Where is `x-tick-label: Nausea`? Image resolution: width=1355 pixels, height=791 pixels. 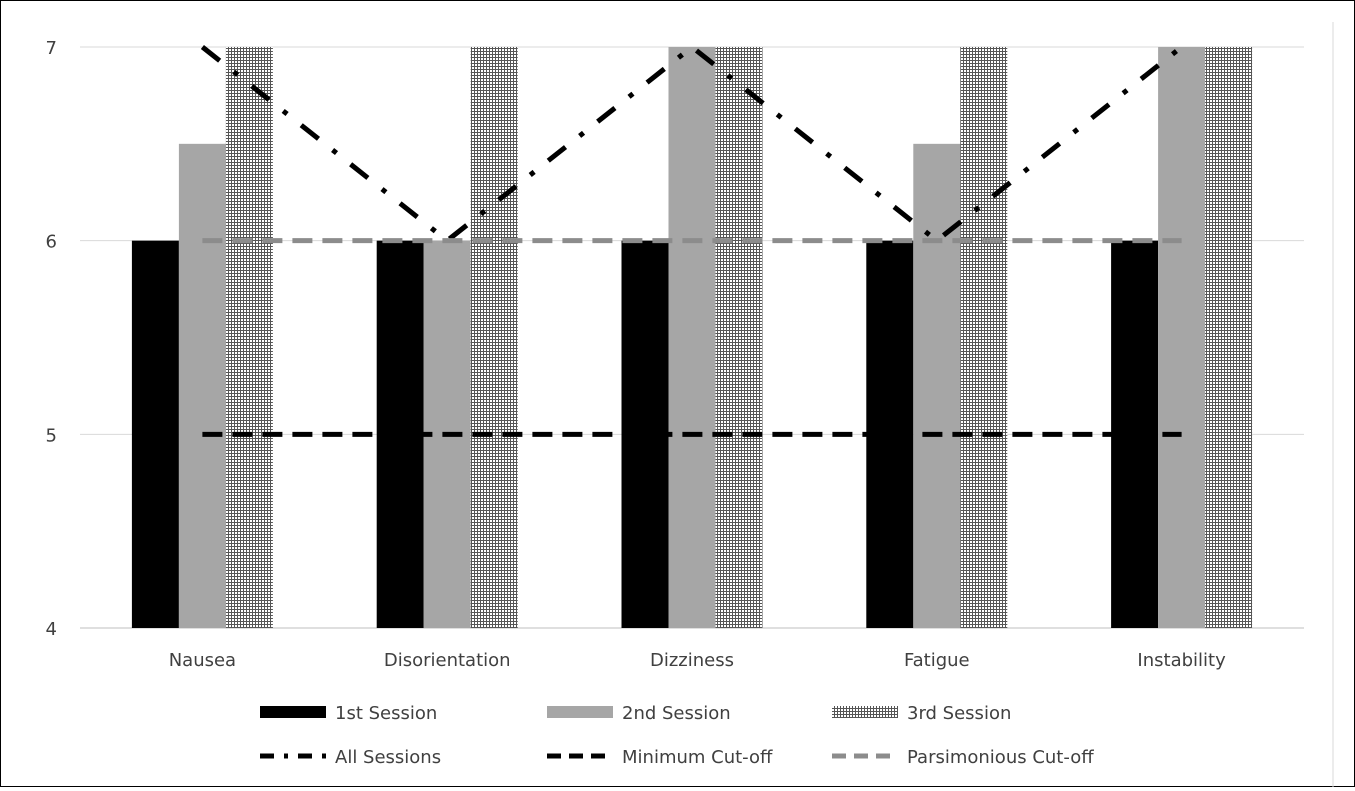 x-tick-label: Nausea is located at coordinates (202, 660).